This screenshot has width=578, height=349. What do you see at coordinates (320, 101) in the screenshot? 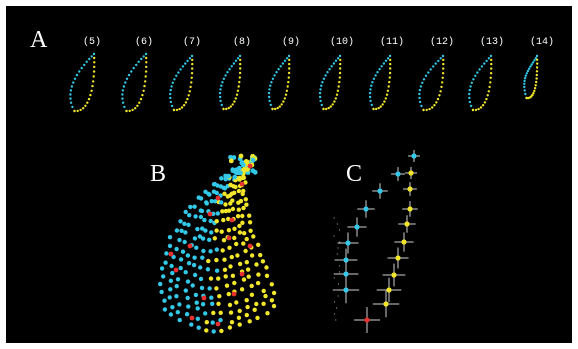
I see `contour-10-left-point` at bounding box center [320, 101].